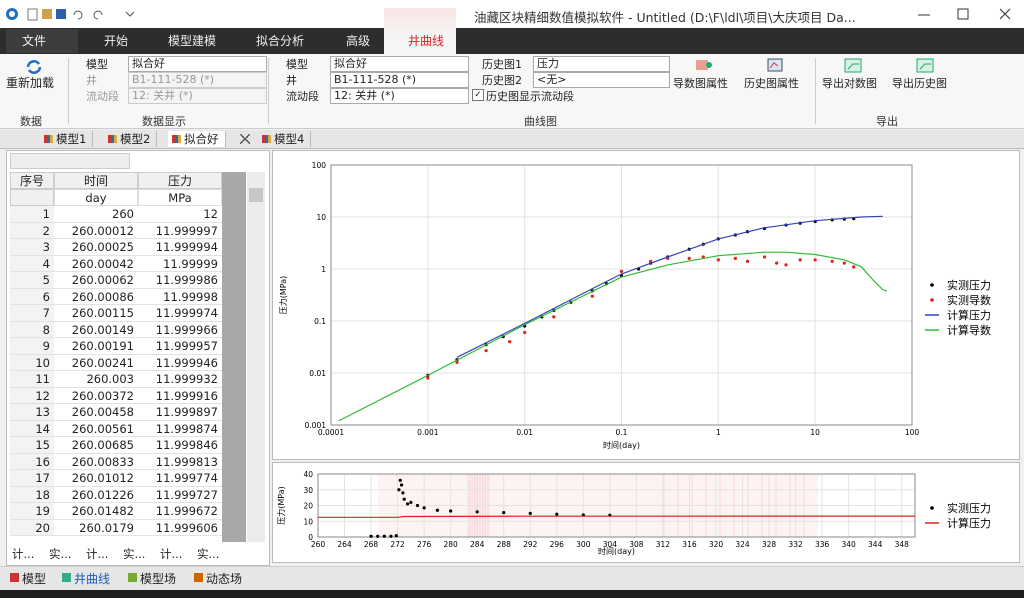 The width and height of the screenshot is (1024, 598). I want to click on checkbox: ✓, so click(478, 95).